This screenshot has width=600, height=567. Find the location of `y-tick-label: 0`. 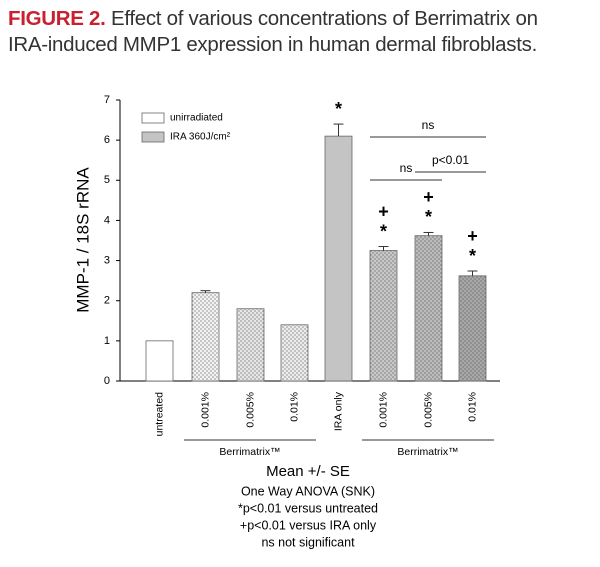

y-tick-label: 0 is located at coordinates (107, 381).